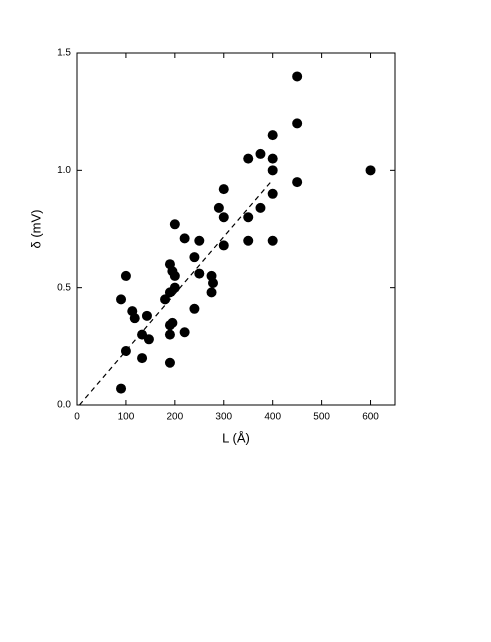 Image resolution: width=491 pixels, height=642 pixels. Describe the element at coordinates (77, 417) in the screenshot. I see `x-tick-label: 0` at that location.